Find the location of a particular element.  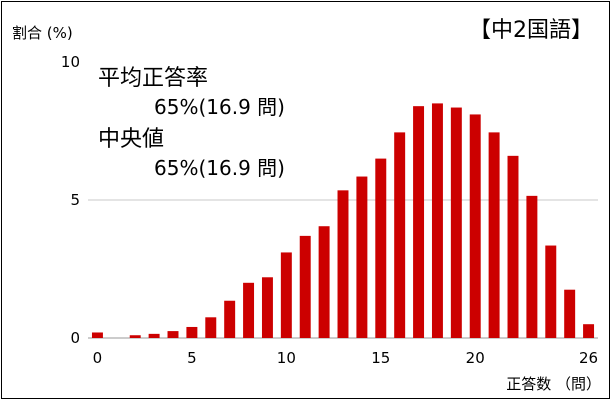

x-tick-label: 20 is located at coordinates (475, 358).